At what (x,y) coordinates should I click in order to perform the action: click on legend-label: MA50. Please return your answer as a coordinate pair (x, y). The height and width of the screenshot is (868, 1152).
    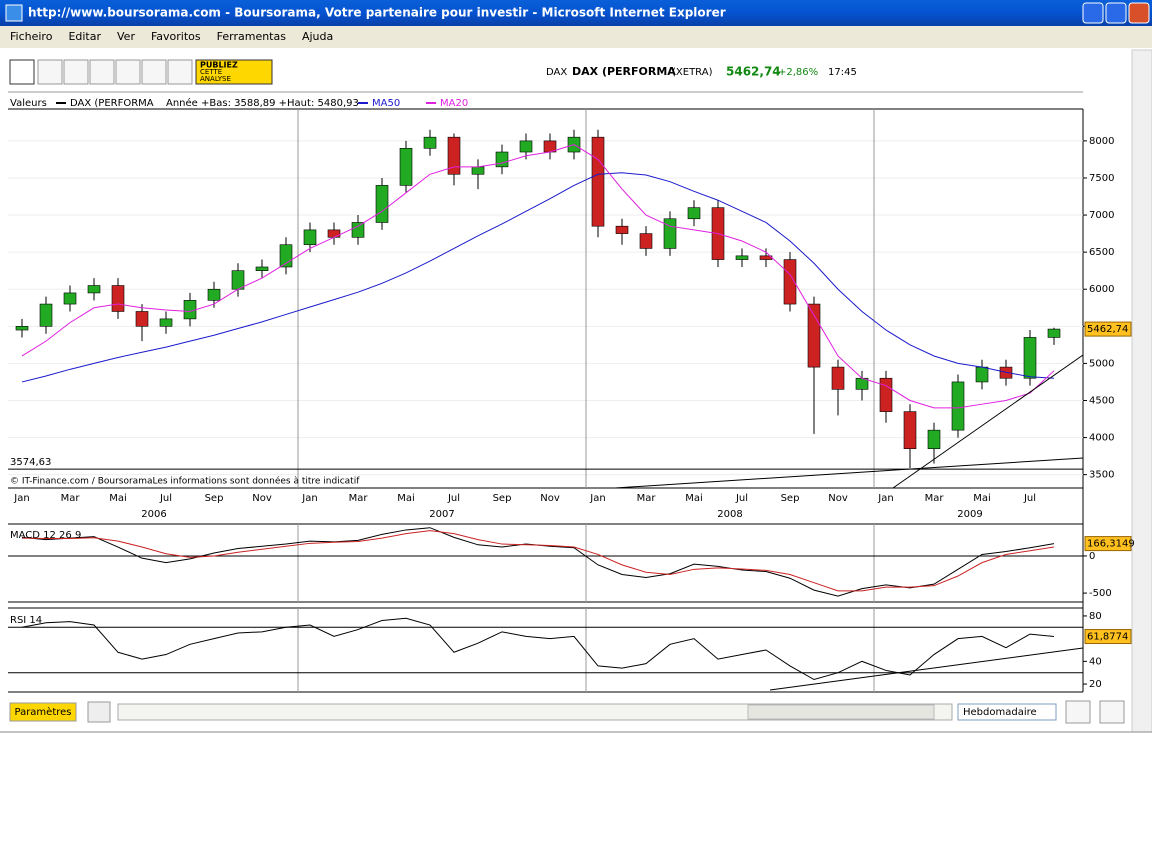
    Looking at the image, I should click on (386, 103).